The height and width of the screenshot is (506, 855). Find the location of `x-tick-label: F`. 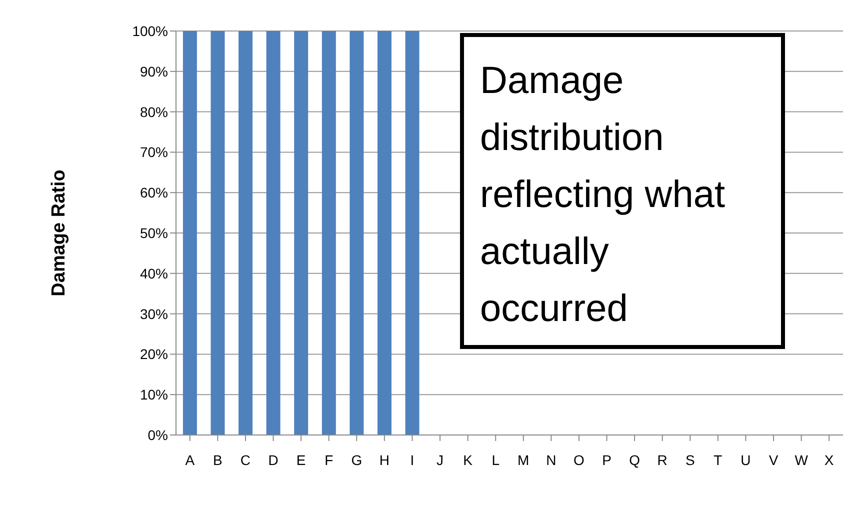

x-tick-label: F is located at coordinates (329, 460).